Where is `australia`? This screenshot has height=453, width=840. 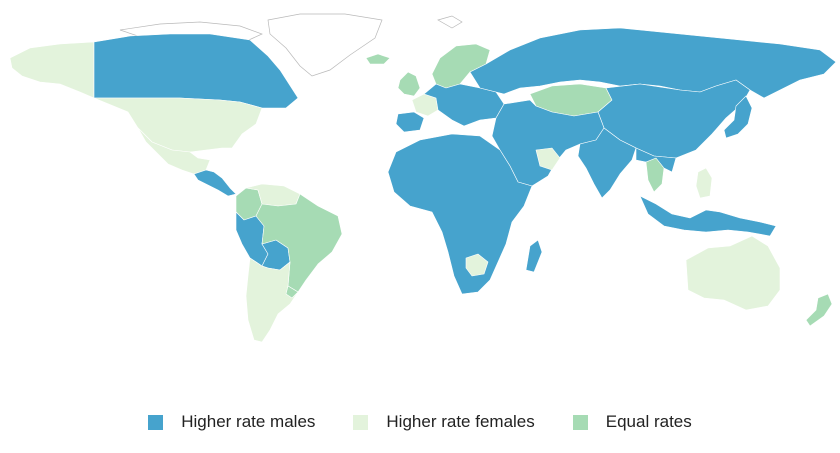
australia is located at coordinates (733, 273).